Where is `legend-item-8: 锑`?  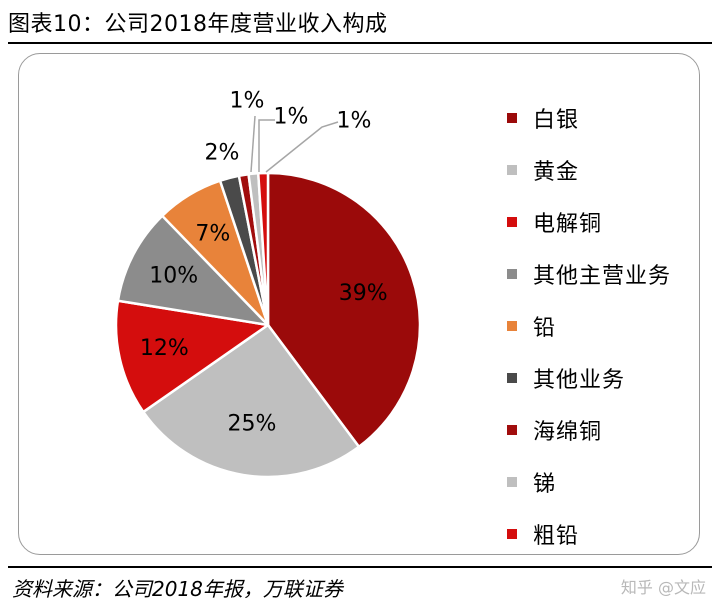 legend-item-8: 锑 is located at coordinates (589, 482).